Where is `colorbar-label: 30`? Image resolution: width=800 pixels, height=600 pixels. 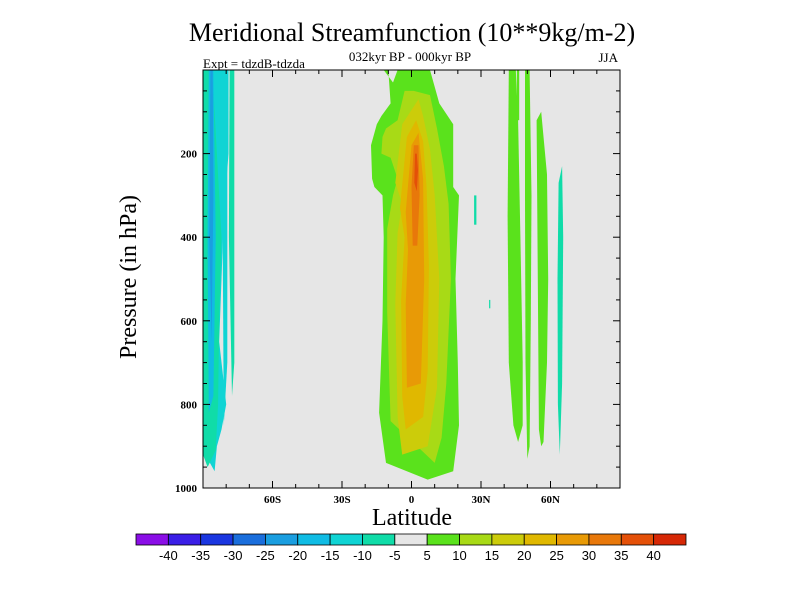
colorbar-label: 30 is located at coordinates (589, 555).